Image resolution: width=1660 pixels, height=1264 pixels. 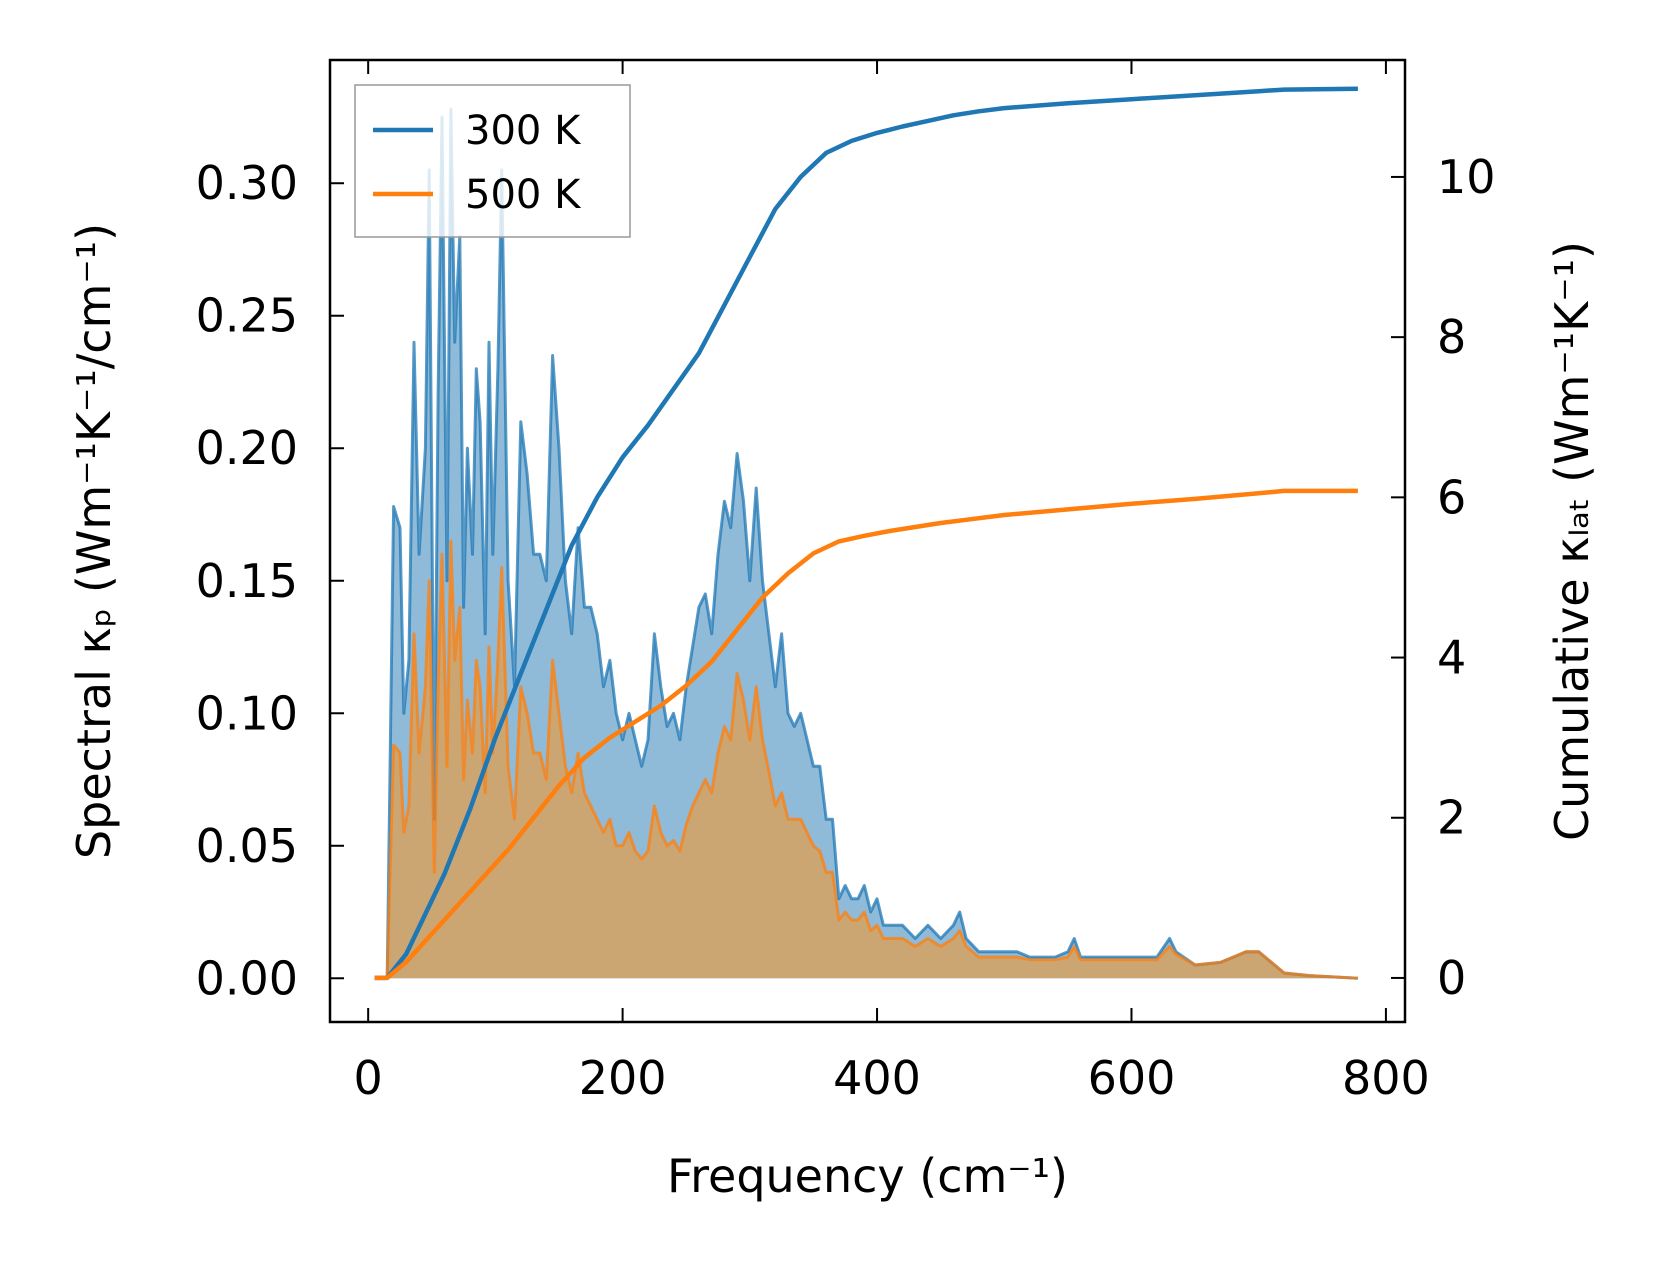 I want to click on legend-label-300k: 300 K, so click(x=523, y=131).